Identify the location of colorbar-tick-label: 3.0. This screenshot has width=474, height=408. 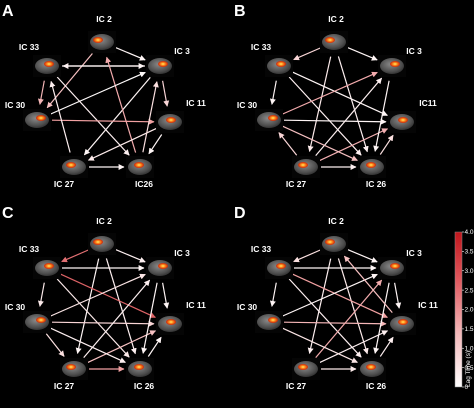
(469, 271).